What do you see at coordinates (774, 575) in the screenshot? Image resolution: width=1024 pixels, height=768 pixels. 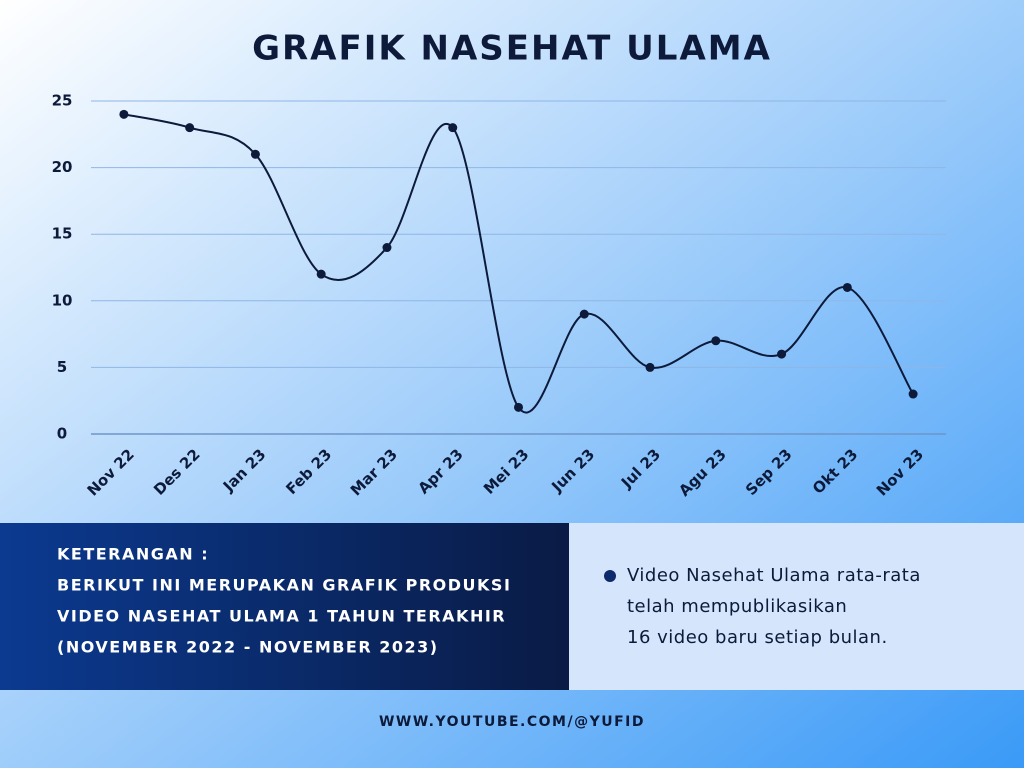 I see `summary-line: Video Nasehat Ulama rata-rata` at bounding box center [774, 575].